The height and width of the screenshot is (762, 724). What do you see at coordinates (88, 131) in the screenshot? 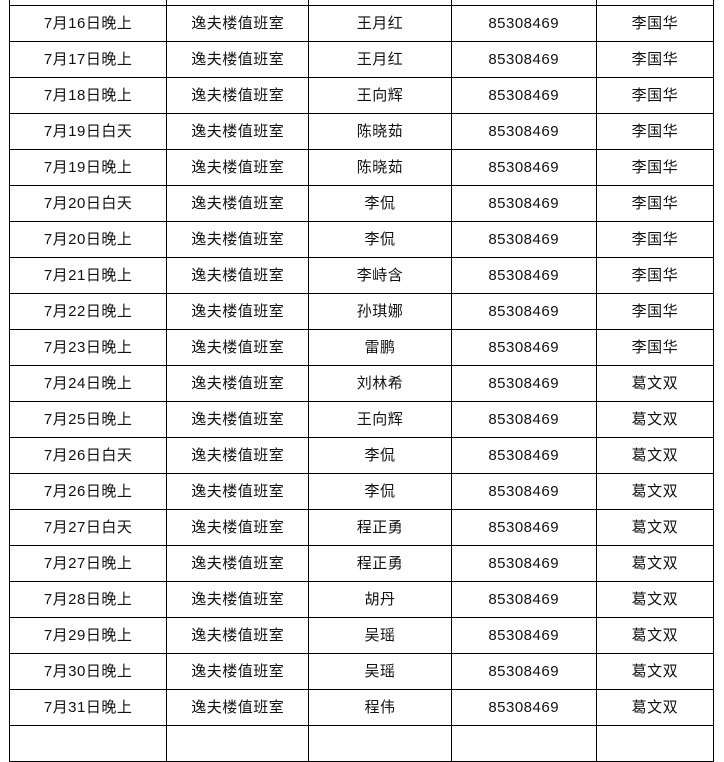
I see `table-cell-date: 7月19日白天` at bounding box center [88, 131].